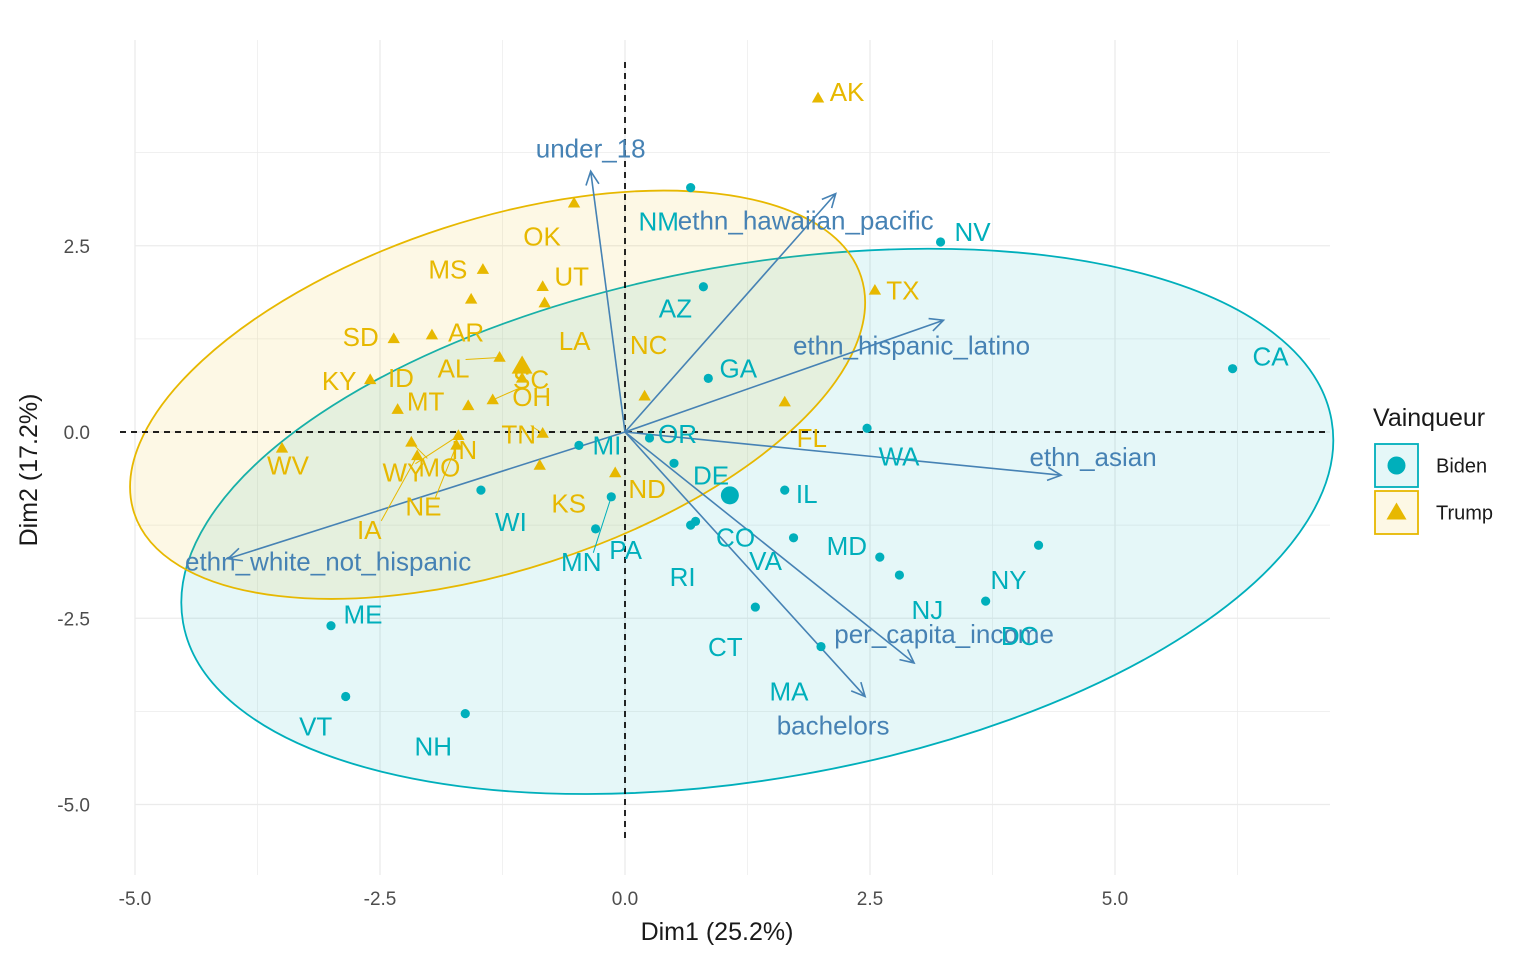 This screenshot has height=960, width=1536. I want to click on point-ND: ND, so click(637, 485).